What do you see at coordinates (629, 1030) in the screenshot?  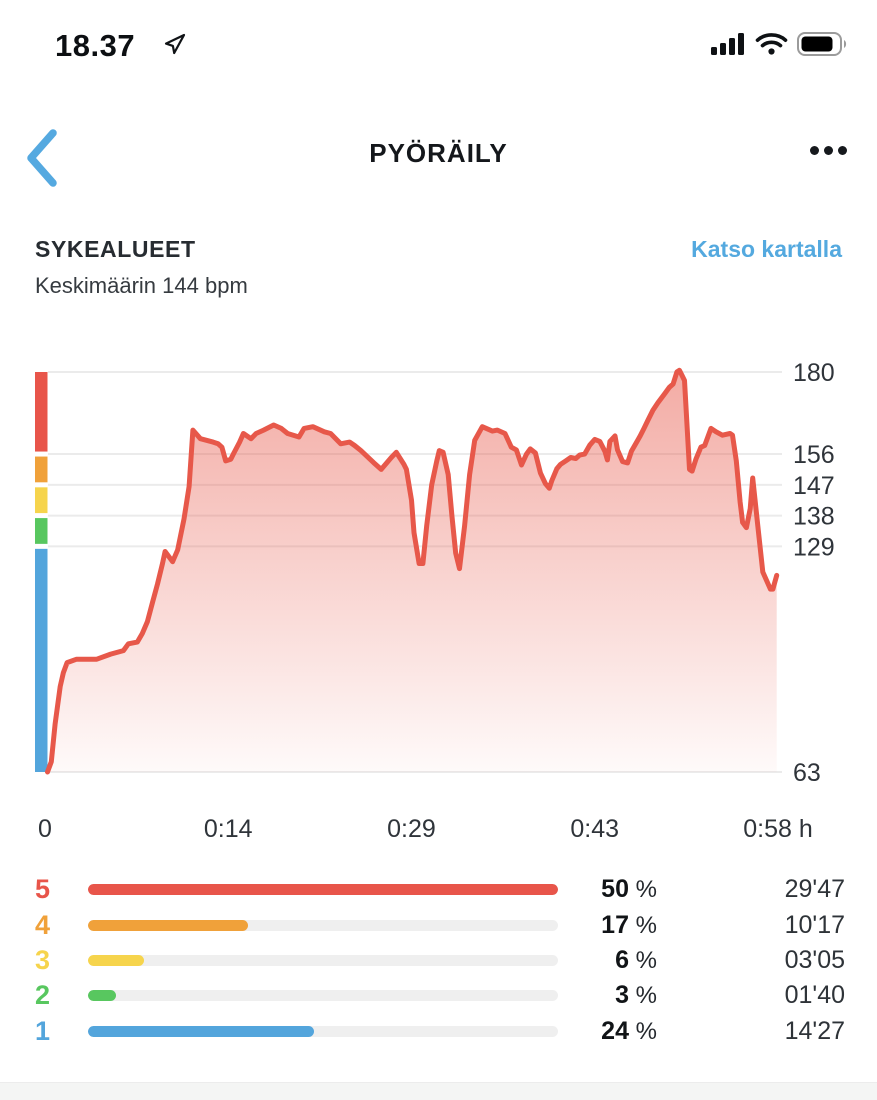 I see `zone-percent: 24 %` at bounding box center [629, 1030].